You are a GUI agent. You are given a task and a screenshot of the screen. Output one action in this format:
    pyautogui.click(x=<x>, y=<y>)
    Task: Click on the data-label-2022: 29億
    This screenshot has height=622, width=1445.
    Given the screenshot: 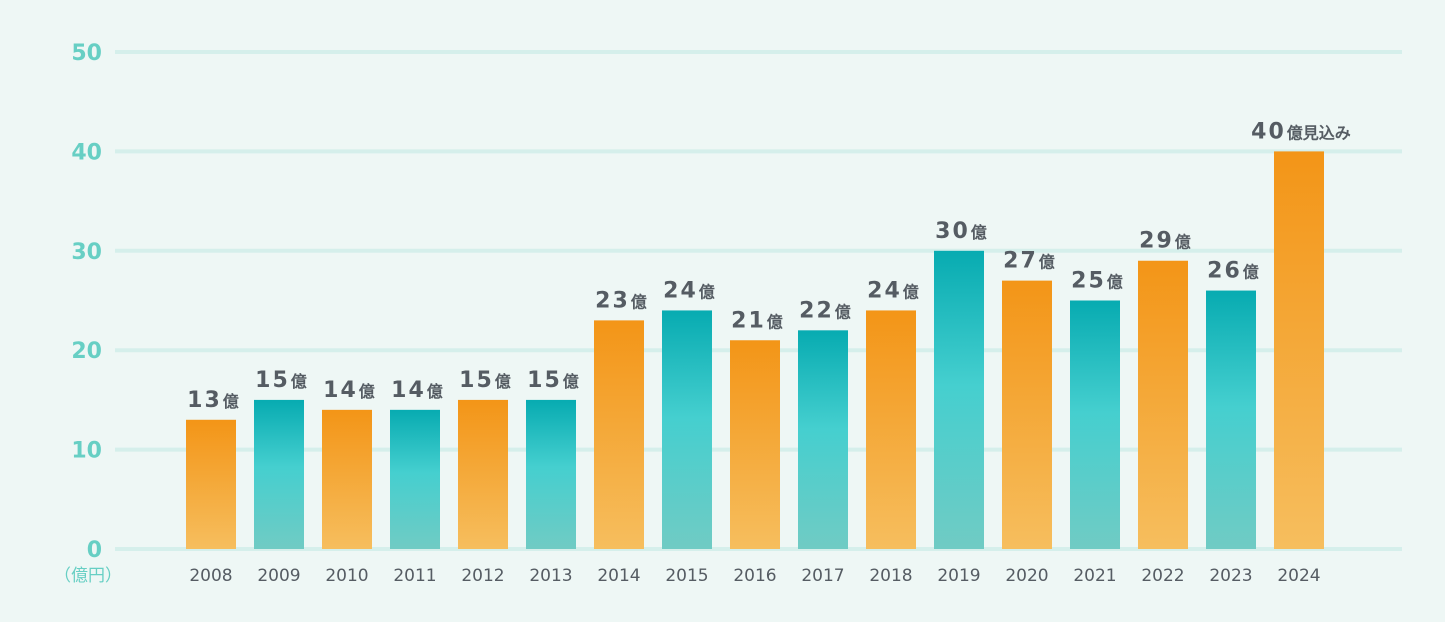 What is the action you would take?
    pyautogui.click(x=1165, y=241)
    